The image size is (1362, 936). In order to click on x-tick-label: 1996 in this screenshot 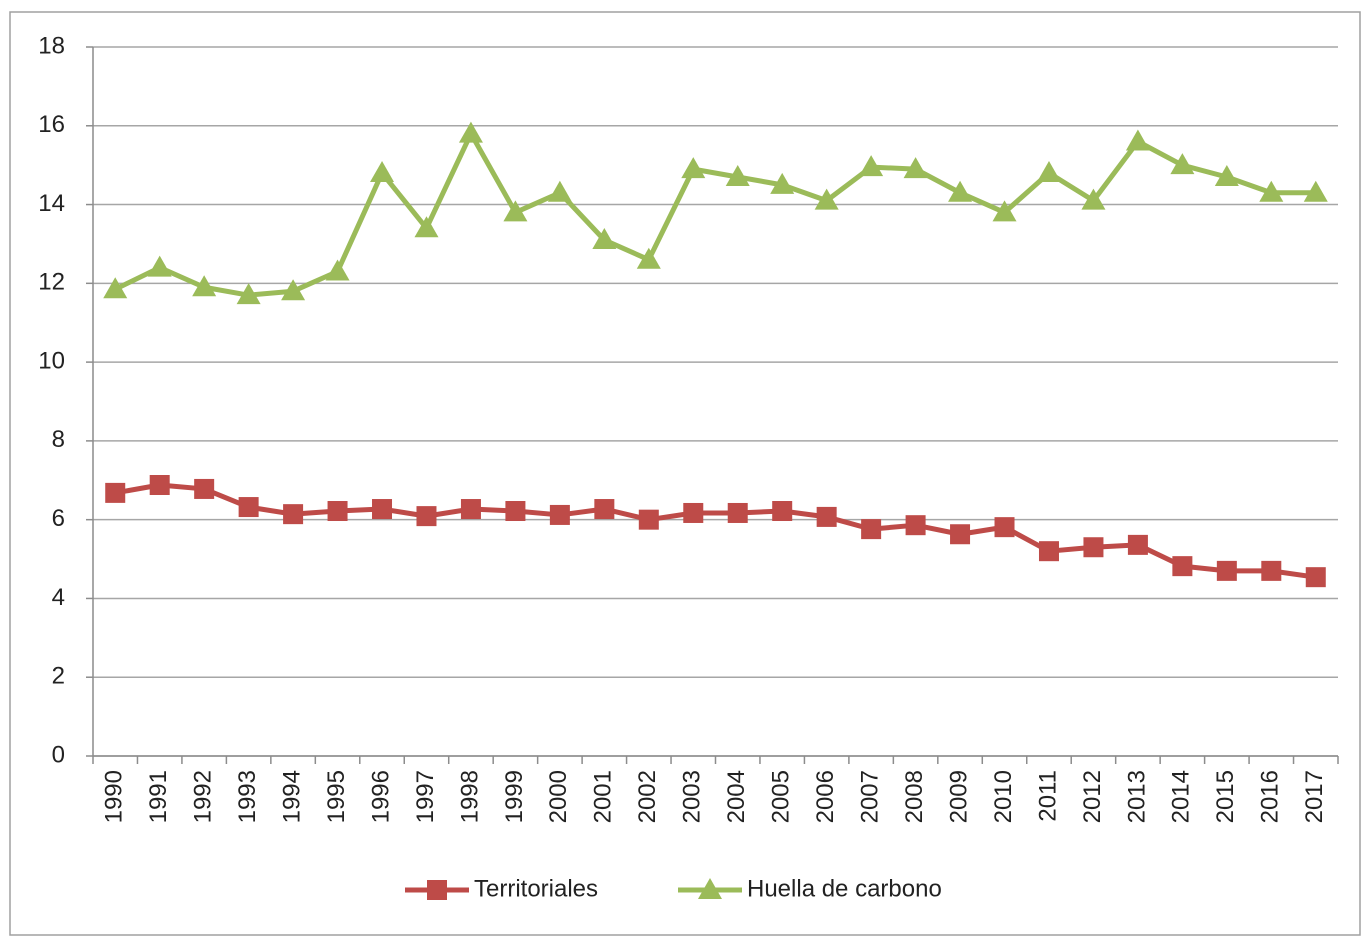, I will do `click(380, 796)`.